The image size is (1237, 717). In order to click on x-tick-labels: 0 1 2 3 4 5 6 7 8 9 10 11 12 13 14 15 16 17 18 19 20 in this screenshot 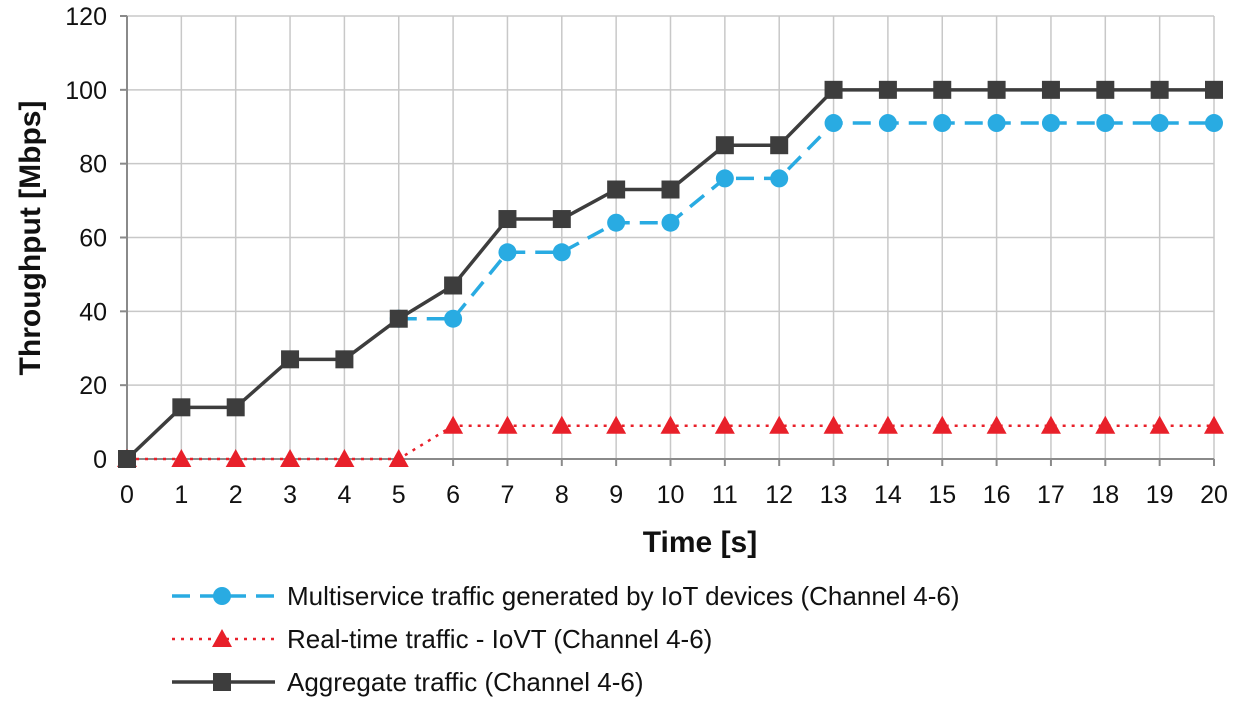, I will do `click(674, 495)`.